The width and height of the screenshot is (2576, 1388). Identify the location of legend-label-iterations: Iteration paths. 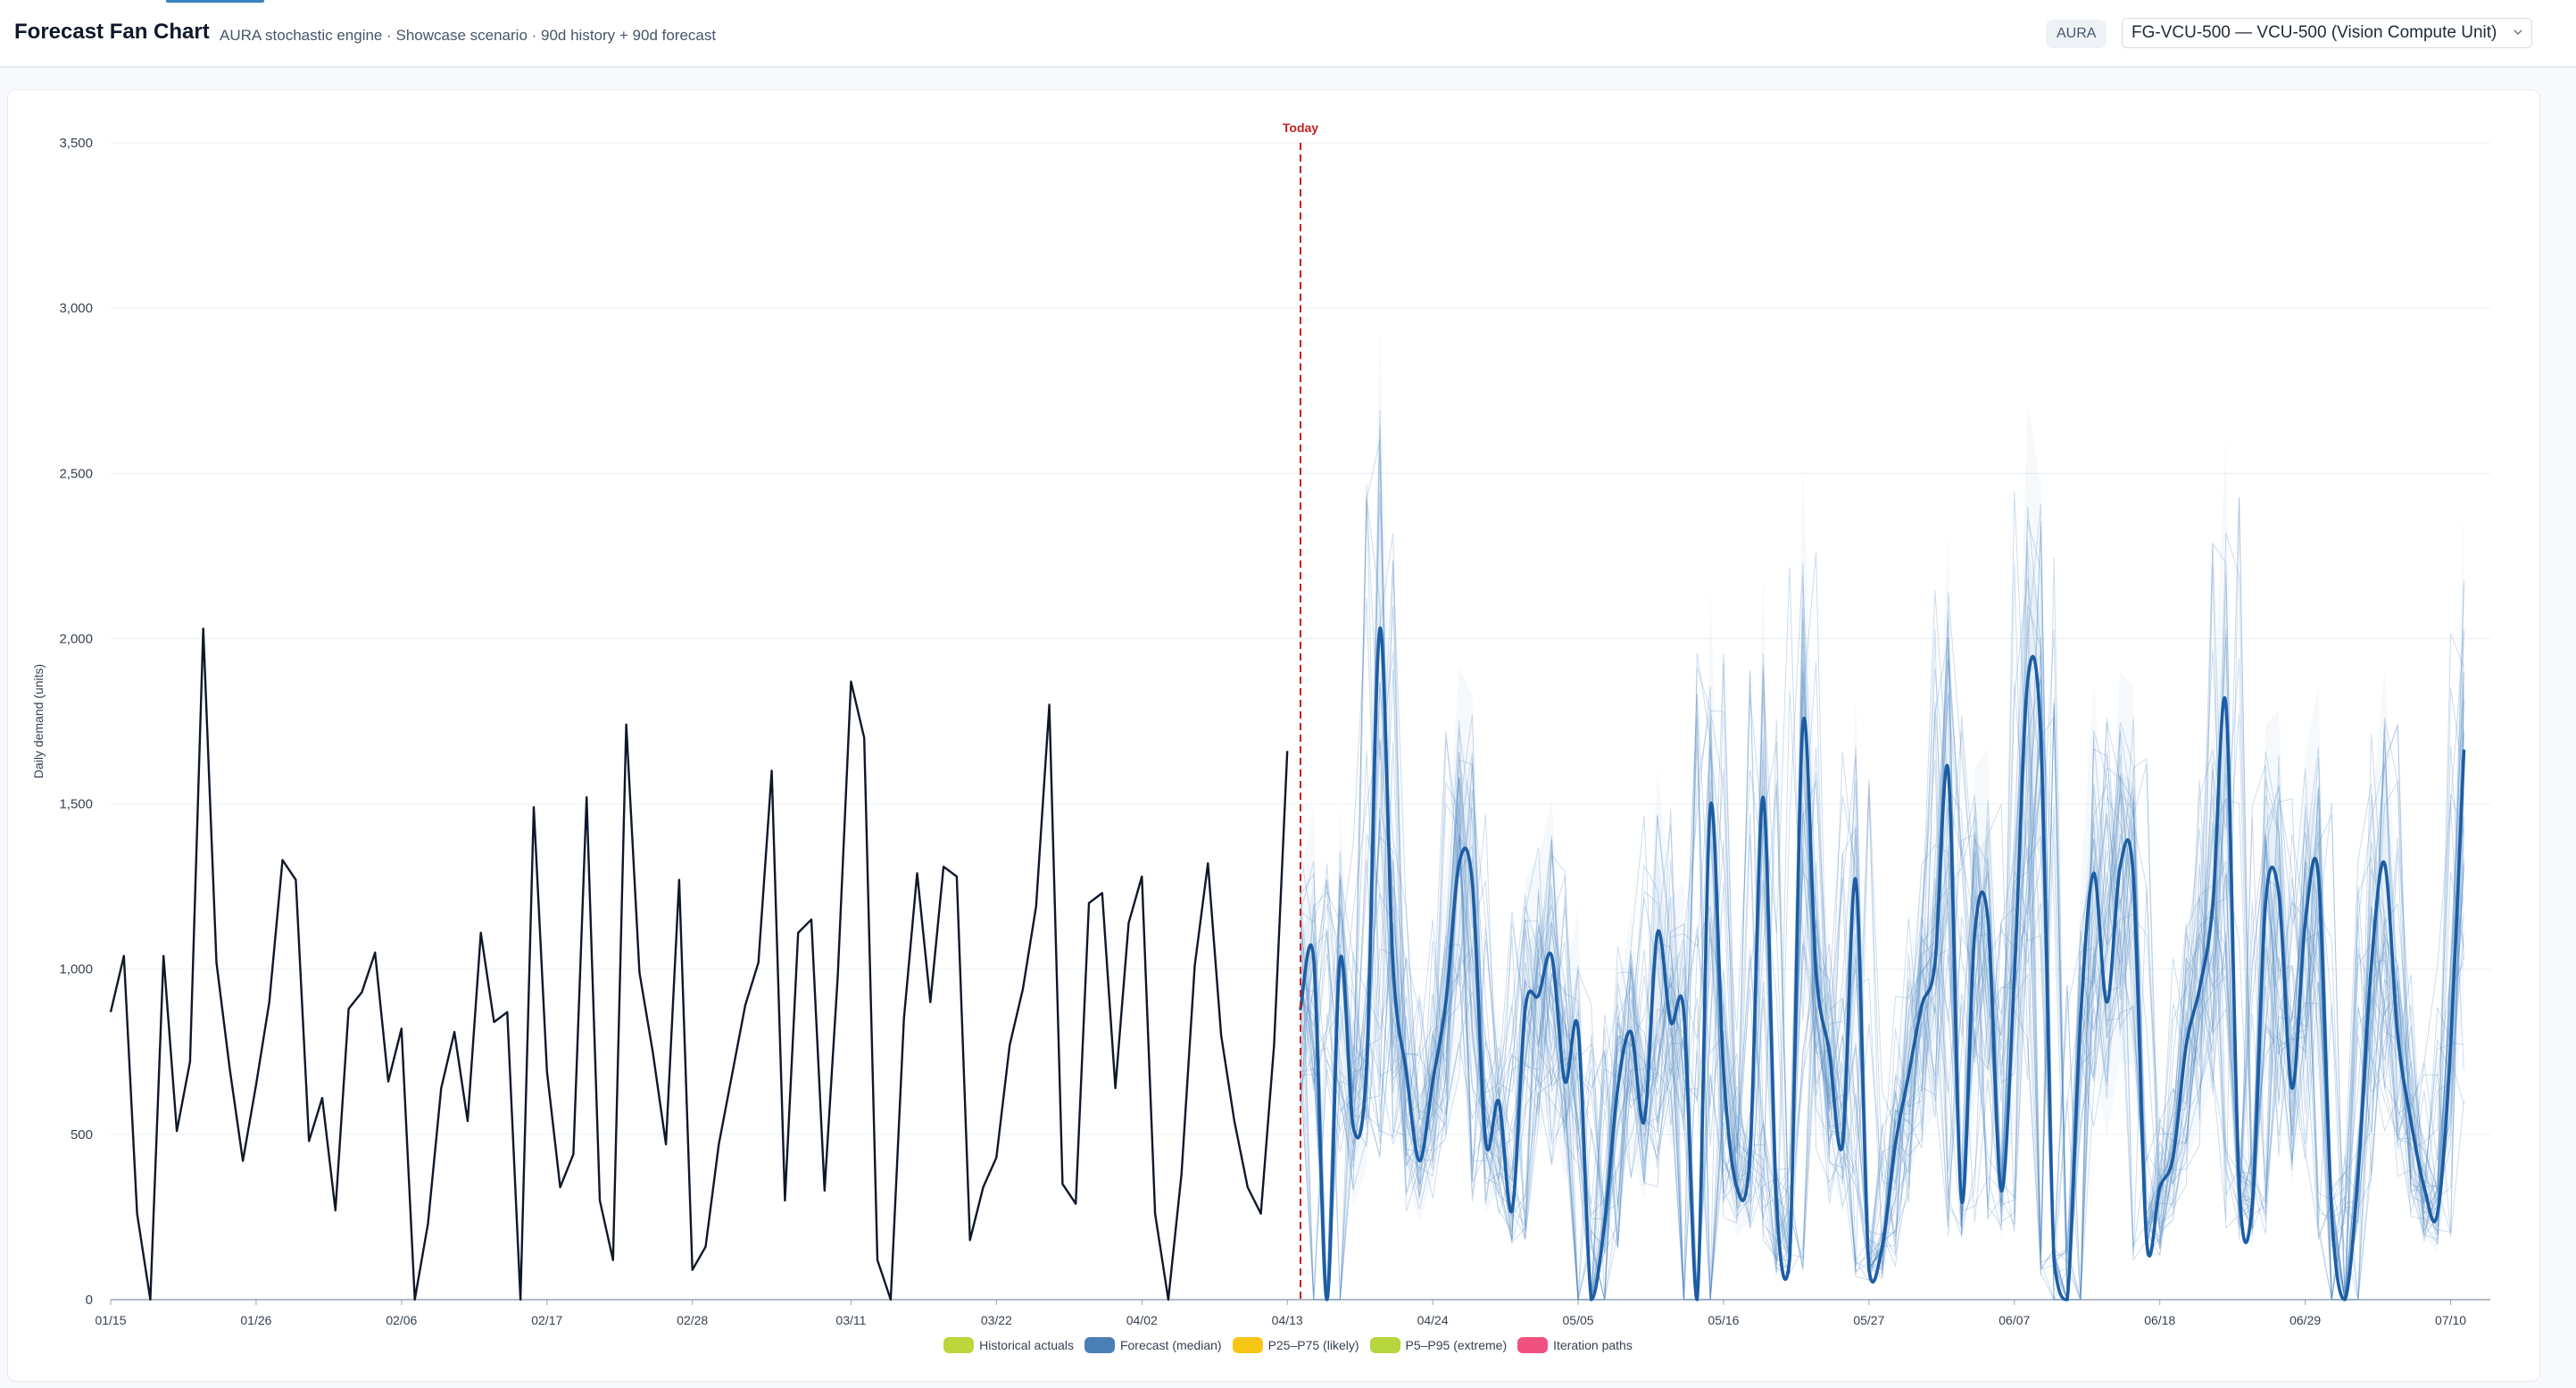
(1593, 1345).